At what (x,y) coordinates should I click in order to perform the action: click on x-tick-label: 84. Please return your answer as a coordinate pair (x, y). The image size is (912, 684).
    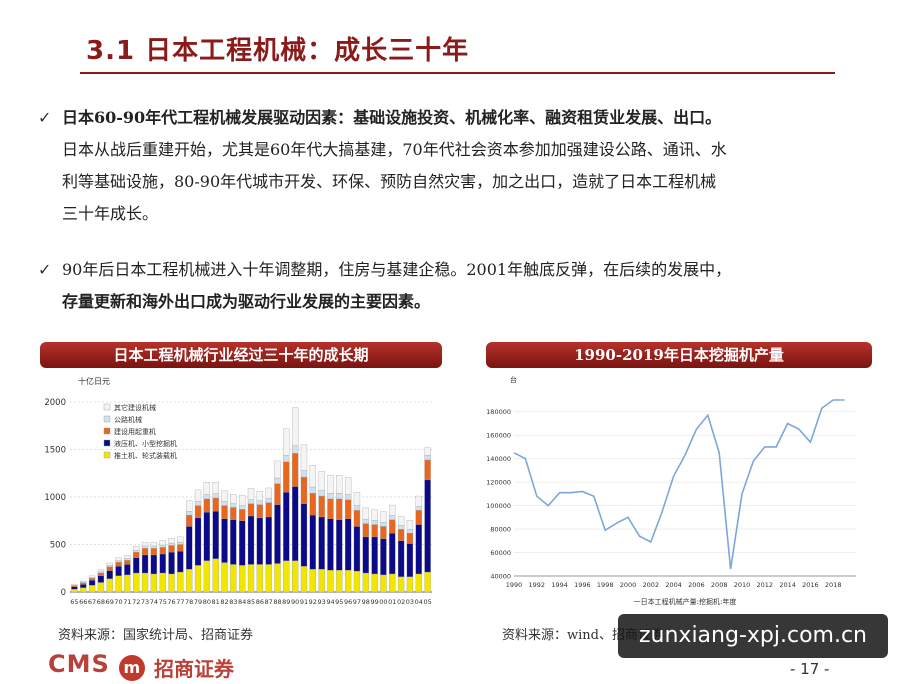
    Looking at the image, I should click on (242, 602).